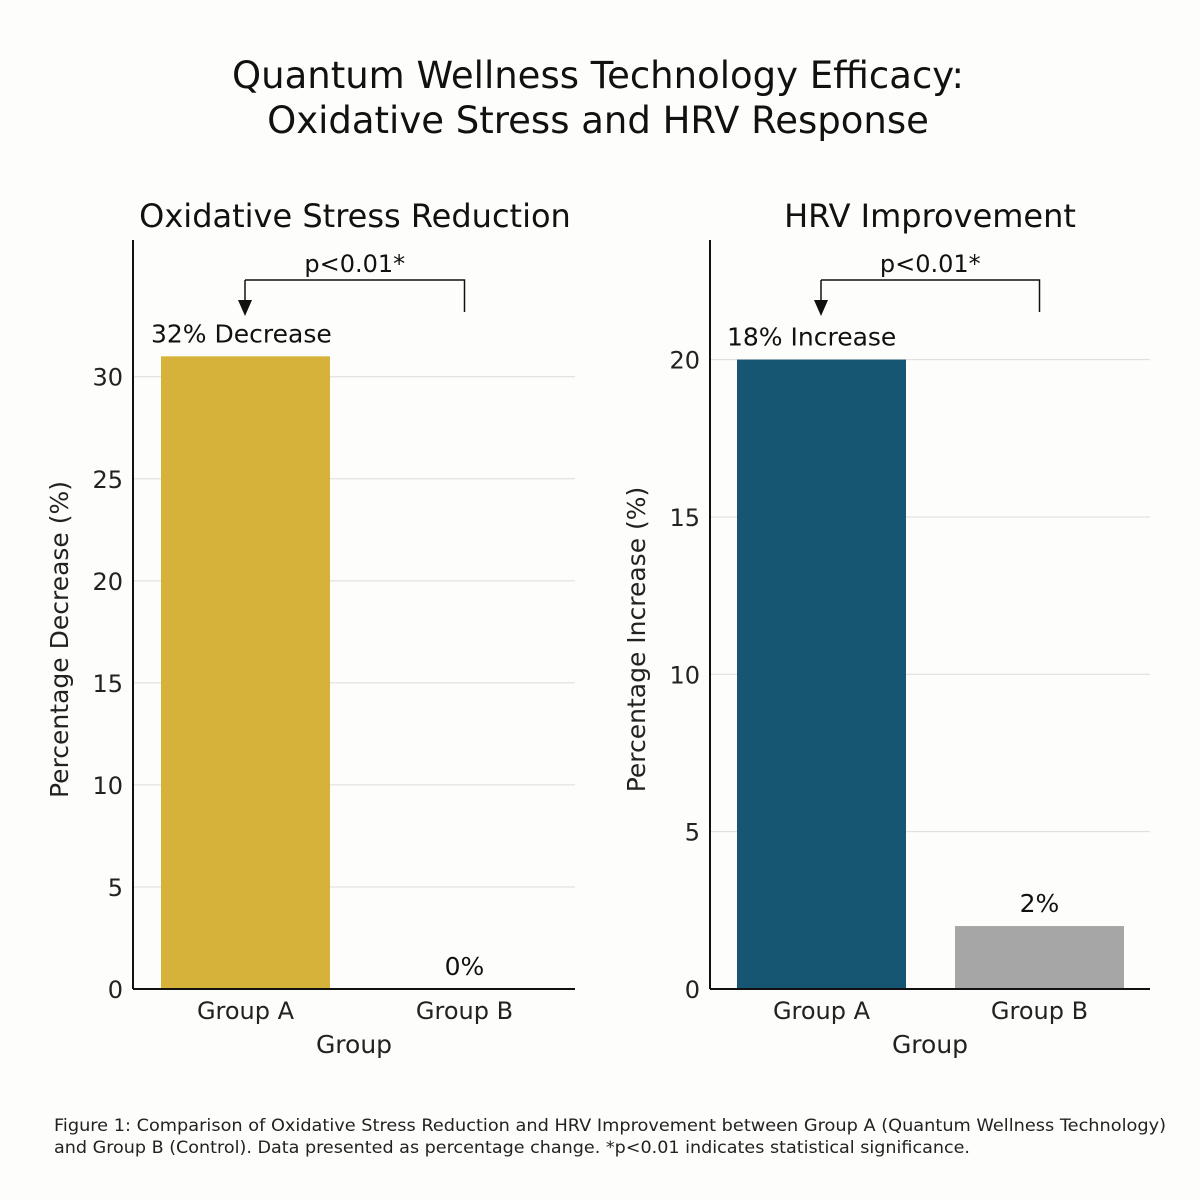  I want to click on data-label: 32% Decrease, so click(241, 333).